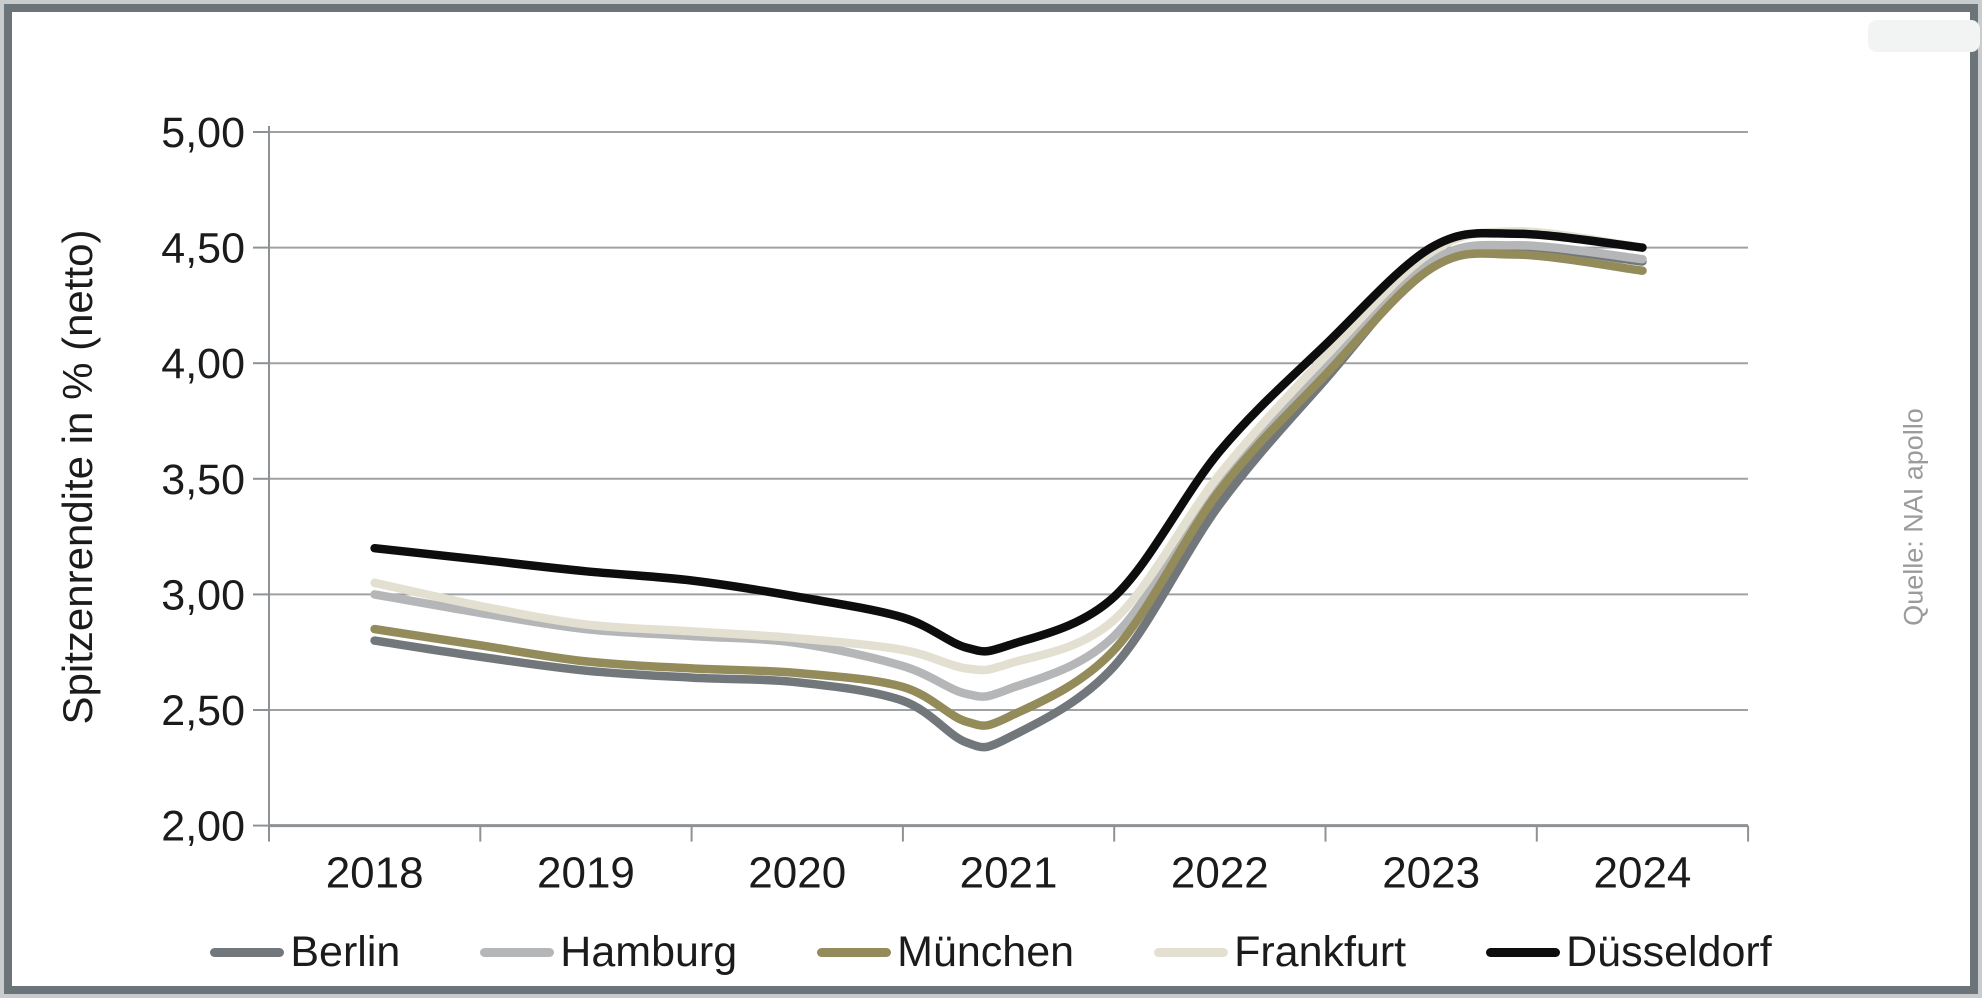  What do you see at coordinates (203, 249) in the screenshot?
I see `y-tick-label: 4,50` at bounding box center [203, 249].